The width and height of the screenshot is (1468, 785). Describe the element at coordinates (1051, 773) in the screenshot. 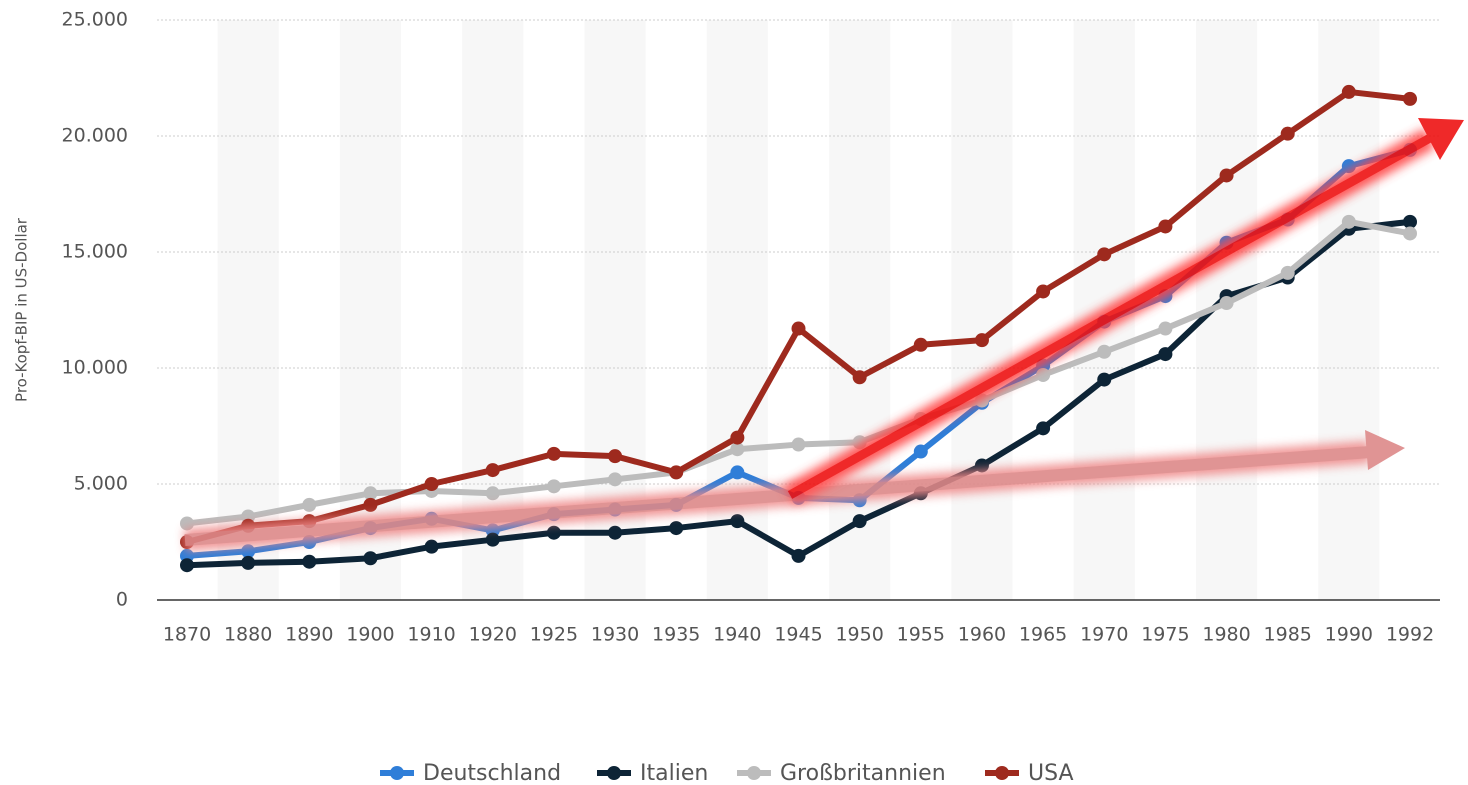

I see `legend-label: USA` at that location.